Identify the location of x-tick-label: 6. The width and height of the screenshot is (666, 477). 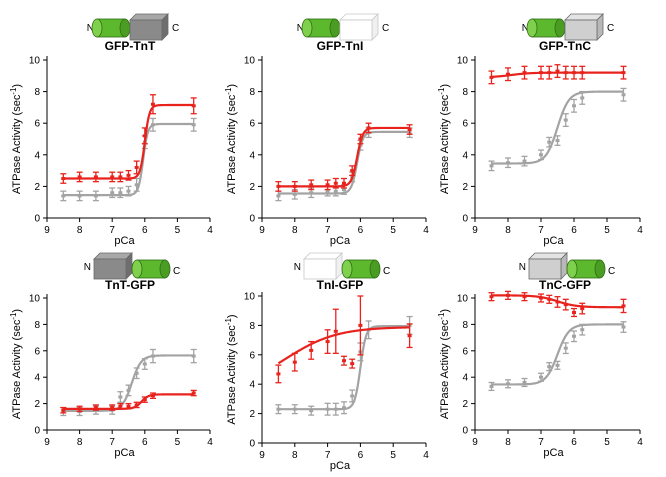
(361, 230).